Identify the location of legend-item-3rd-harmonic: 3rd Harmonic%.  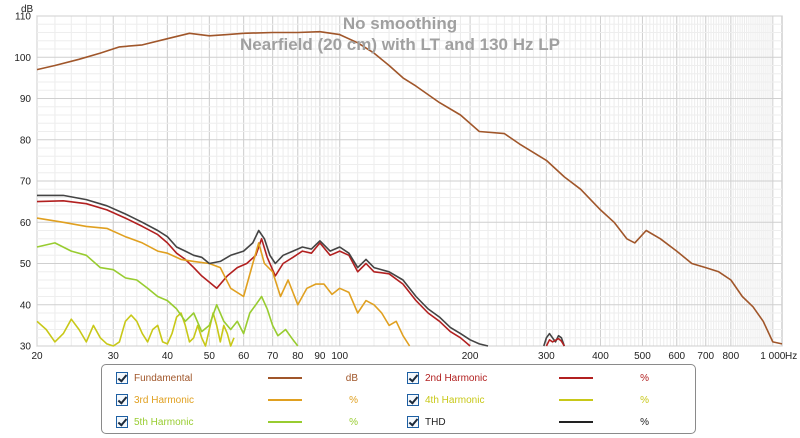
(252, 400).